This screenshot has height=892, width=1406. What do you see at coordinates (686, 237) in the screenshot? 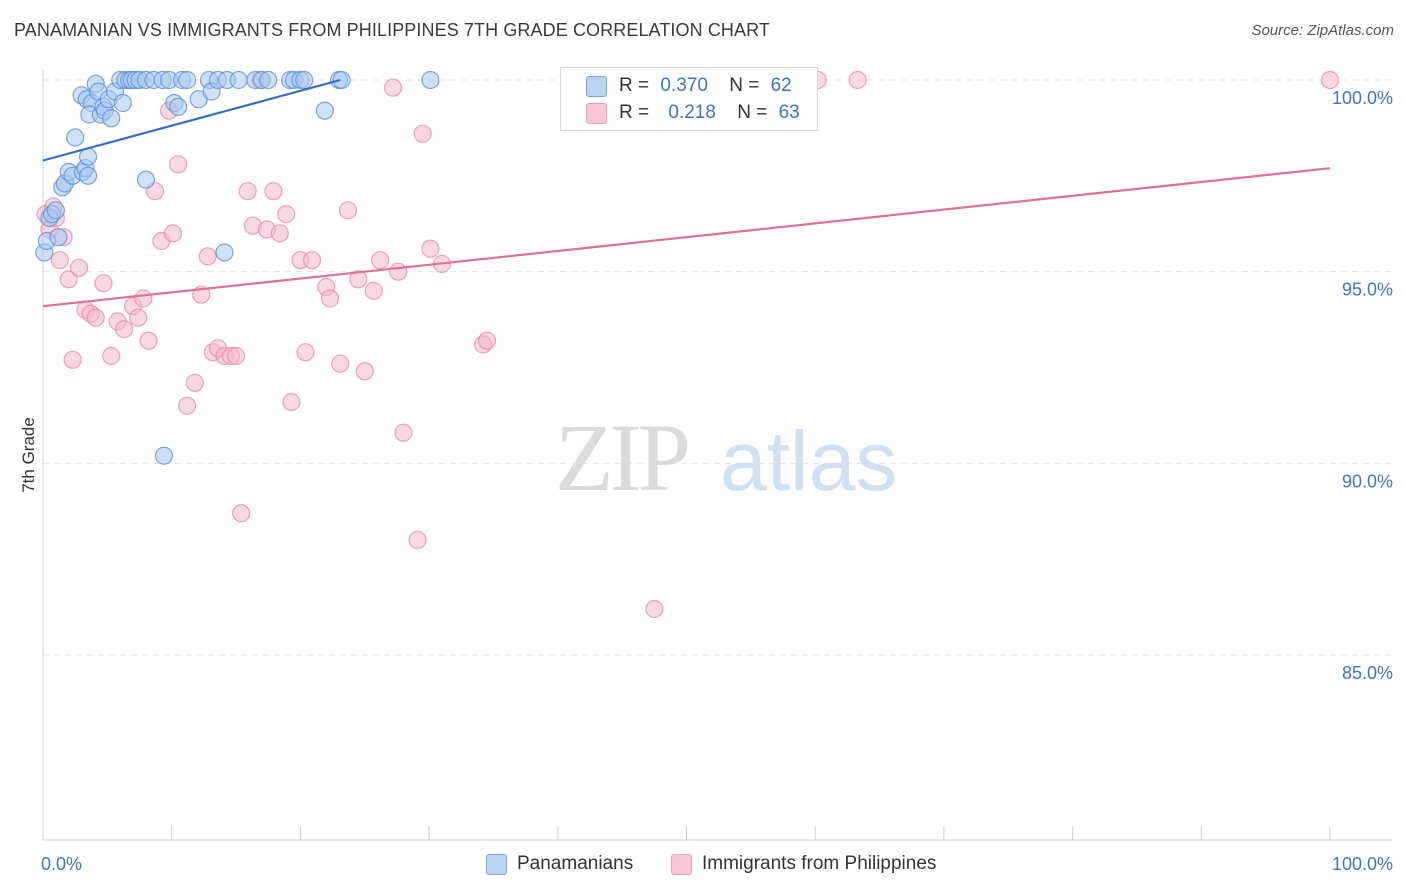
I see `trend-line-philippines` at bounding box center [686, 237].